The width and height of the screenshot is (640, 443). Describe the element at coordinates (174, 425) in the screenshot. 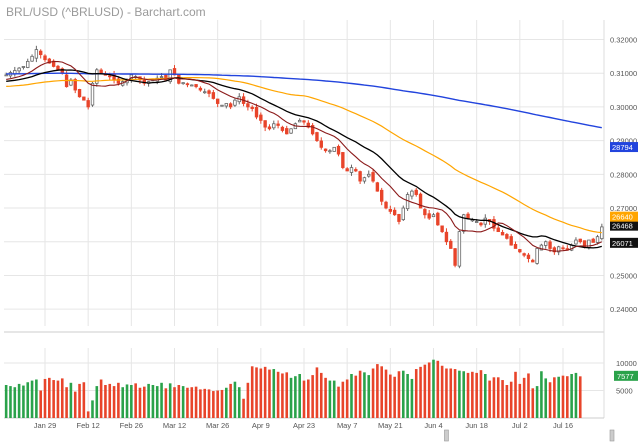

I see `date-tick-label: Mar 12` at that location.